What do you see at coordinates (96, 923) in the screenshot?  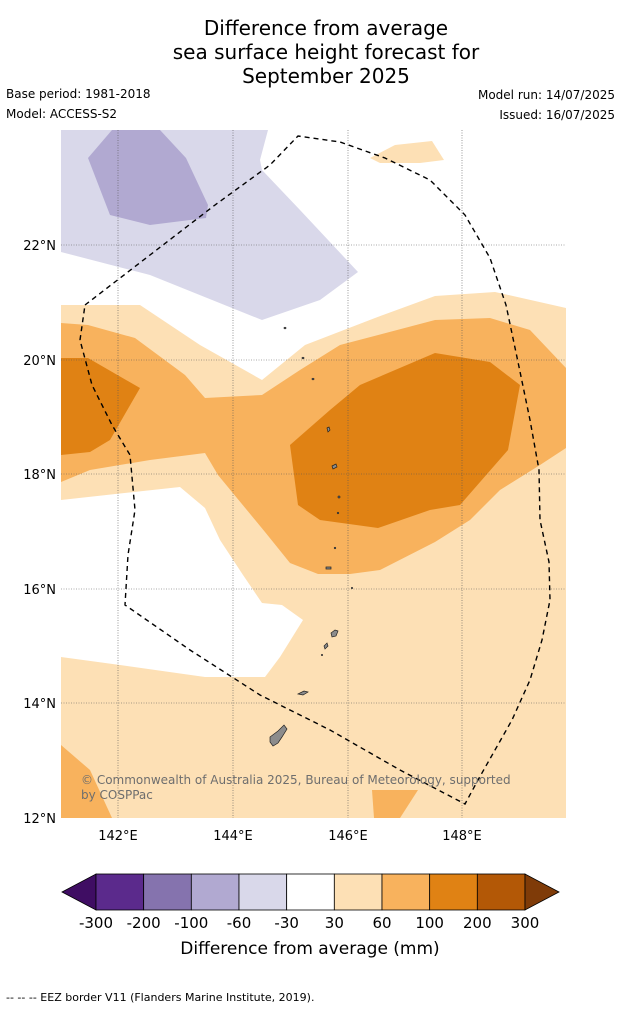 I see `colorbar-tick-label: -300` at bounding box center [96, 923].